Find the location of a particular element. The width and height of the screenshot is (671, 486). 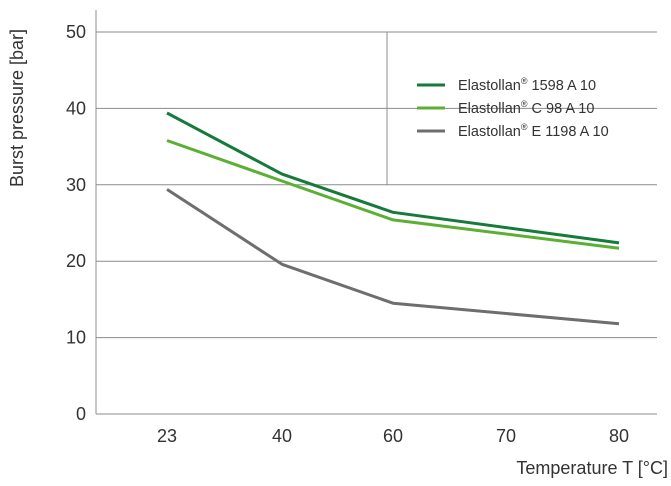

y-tick-label: 50 is located at coordinates (76, 32).